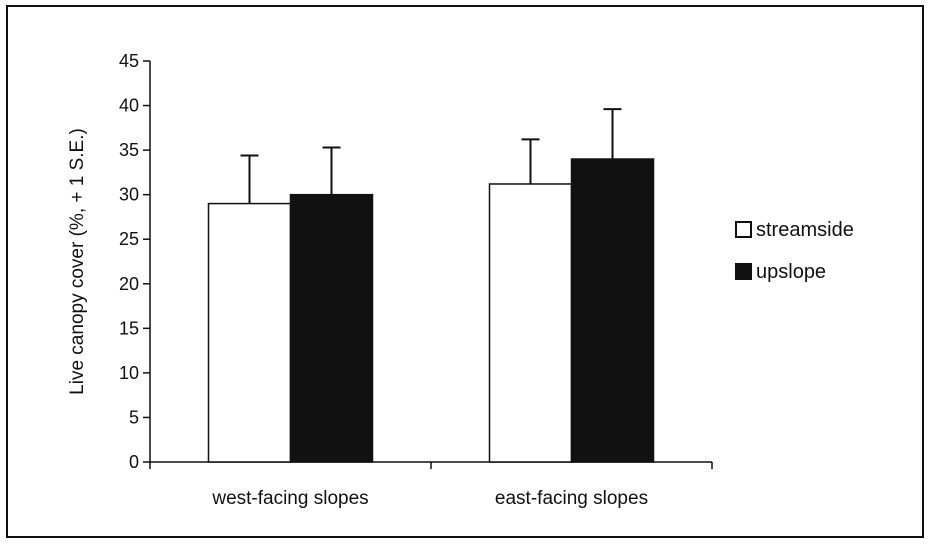 The height and width of the screenshot is (545, 934). I want to click on error-bars, so click(431, 156).